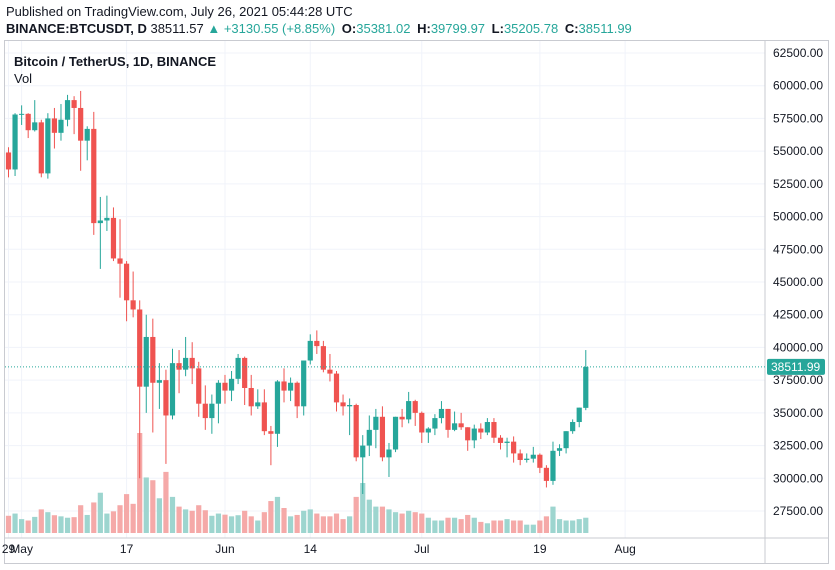  Describe the element at coordinates (798, 380) in the screenshot. I see `y-tick-label: 37500.00` at that location.